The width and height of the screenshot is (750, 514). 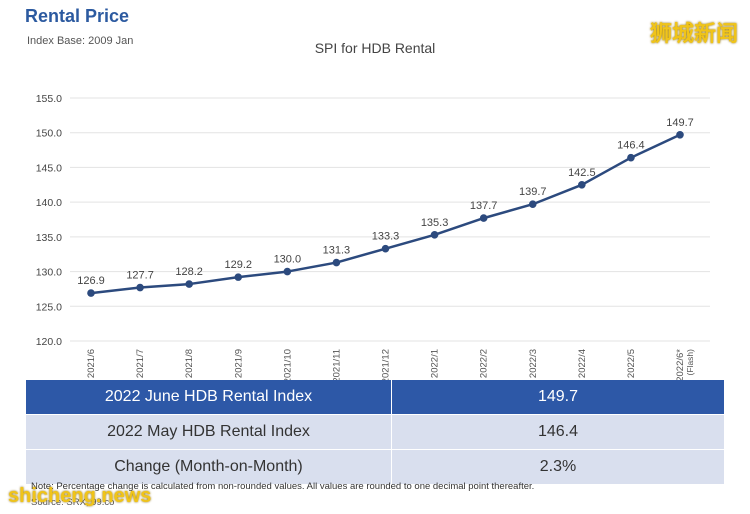 What do you see at coordinates (49, 168) in the screenshot?
I see `y-tick-label: 145.0` at bounding box center [49, 168].